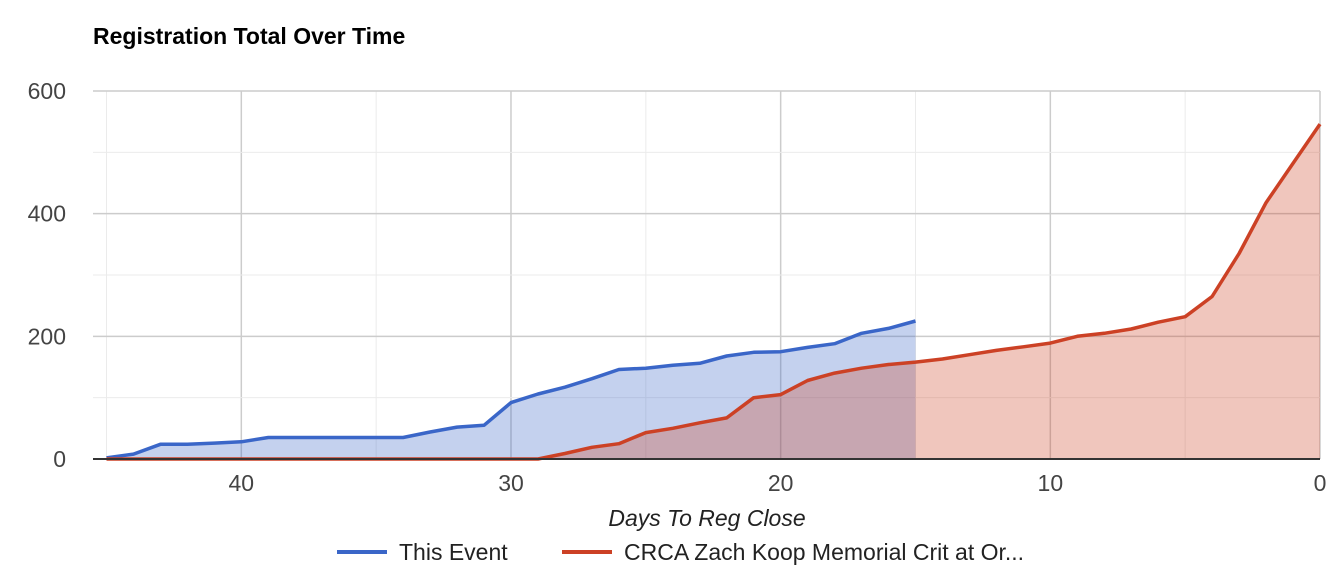 The height and width of the screenshot is (588, 1344). I want to click on series-1-area, so click(511, 390).